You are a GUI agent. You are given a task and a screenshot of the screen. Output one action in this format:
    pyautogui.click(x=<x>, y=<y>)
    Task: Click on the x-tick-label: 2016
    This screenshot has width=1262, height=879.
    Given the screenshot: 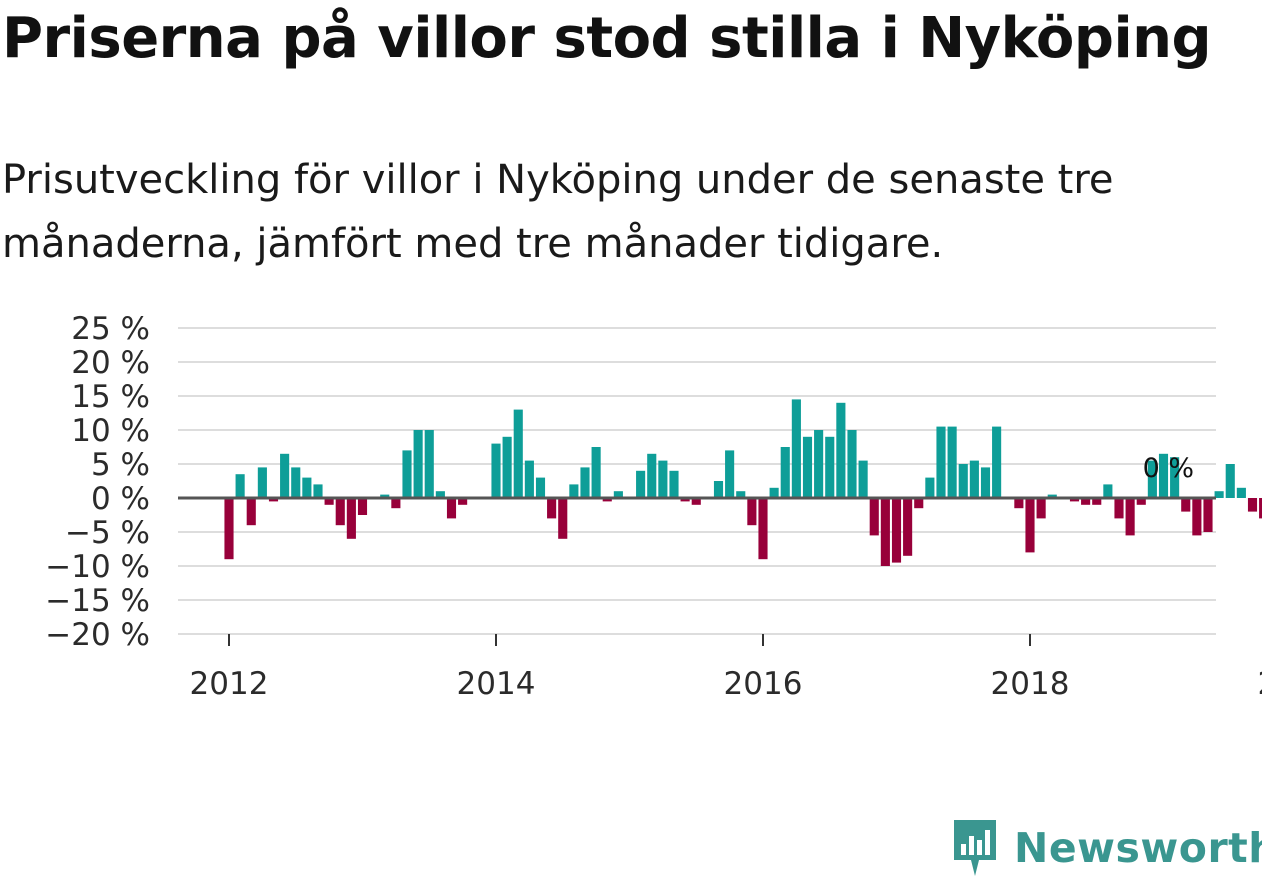 What is the action you would take?
    pyautogui.click(x=763, y=684)
    